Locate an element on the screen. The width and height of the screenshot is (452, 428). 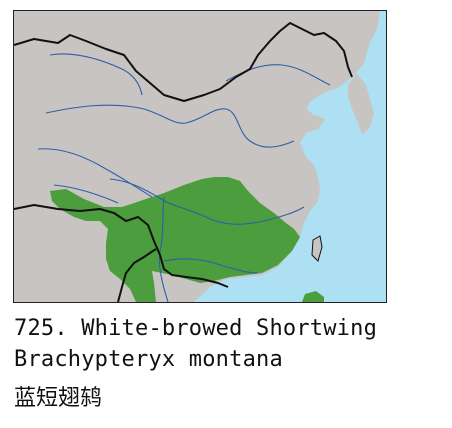
species-scientific-name: Brachypteryx montana is located at coordinates (148, 359).